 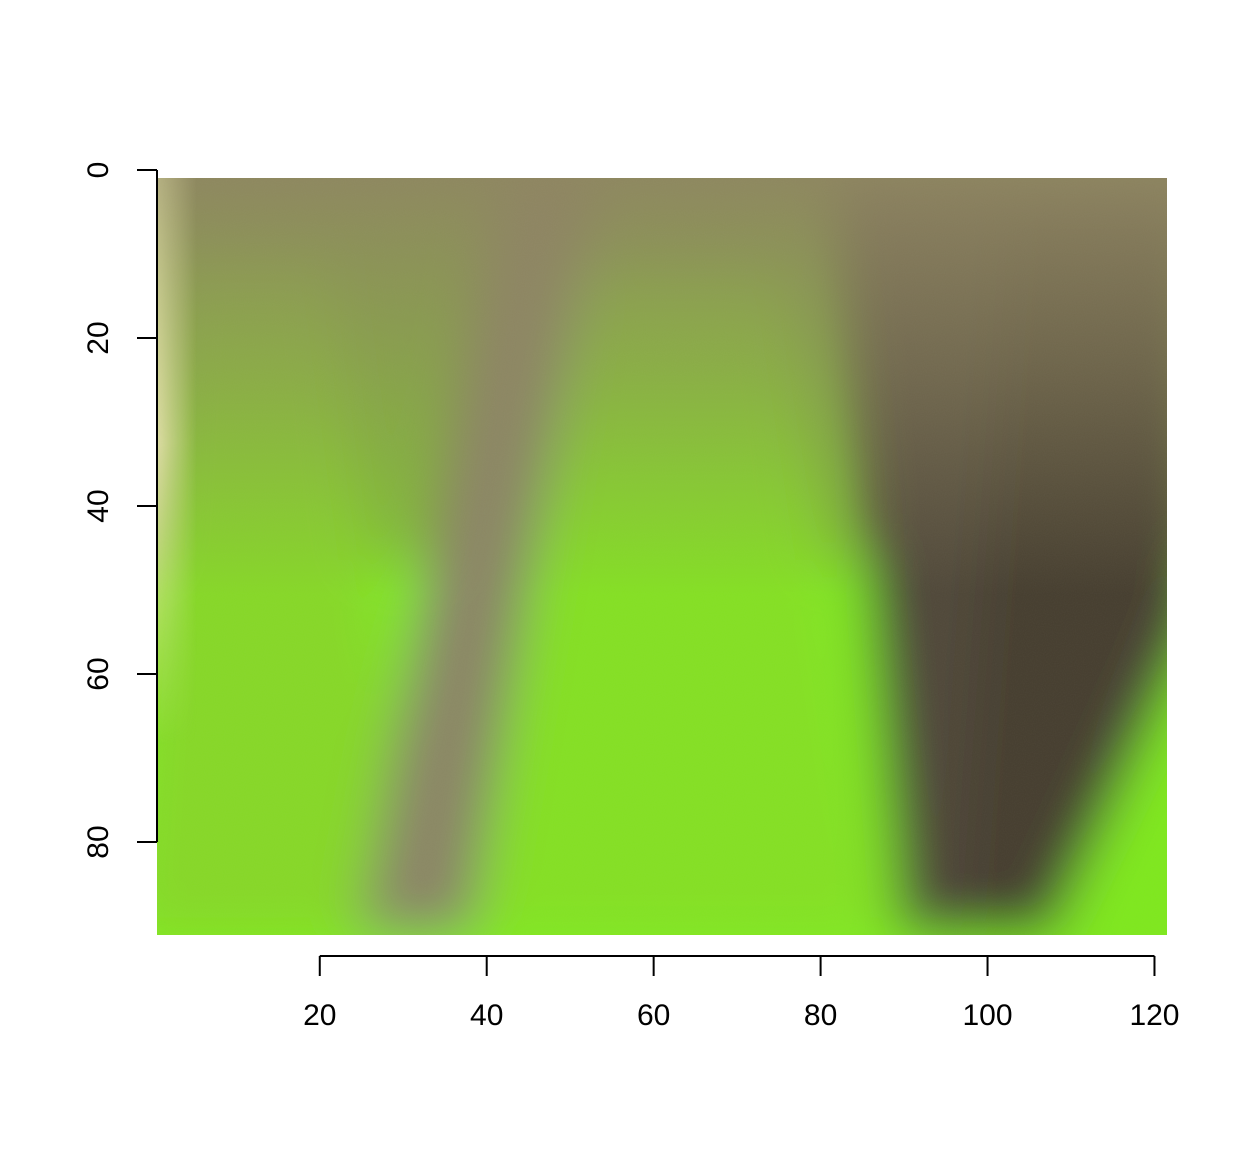 What do you see at coordinates (98, 337) in the screenshot?
I see `y-tick-label: 20` at bounding box center [98, 337].